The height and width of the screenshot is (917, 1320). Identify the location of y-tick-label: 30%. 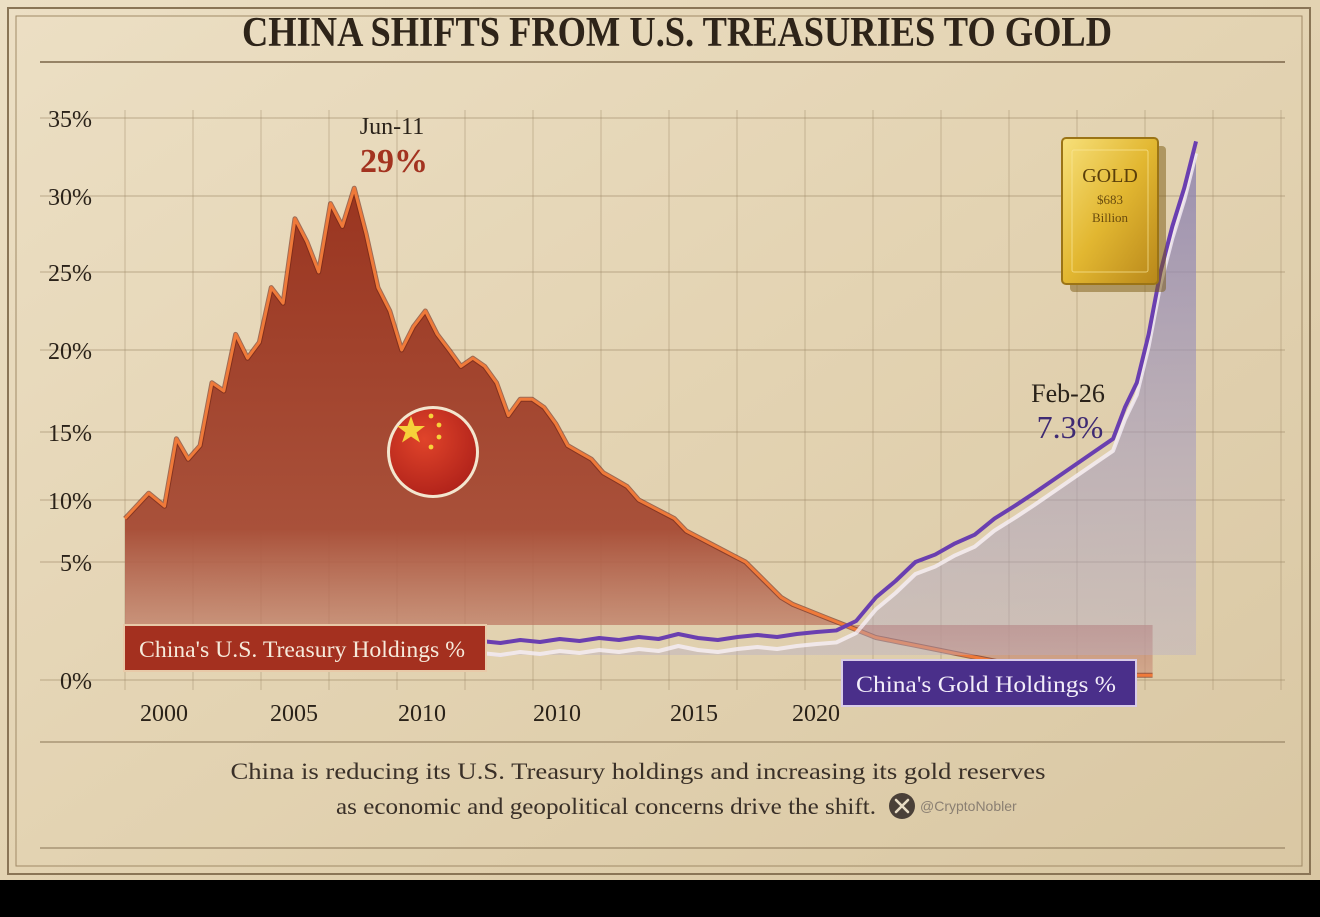
(70, 198).